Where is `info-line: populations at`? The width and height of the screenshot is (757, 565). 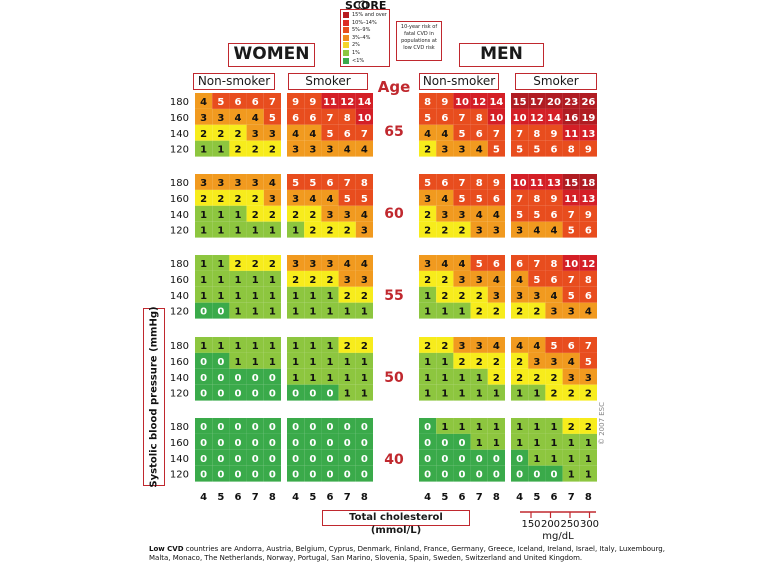 info-line: populations at is located at coordinates (419, 41).